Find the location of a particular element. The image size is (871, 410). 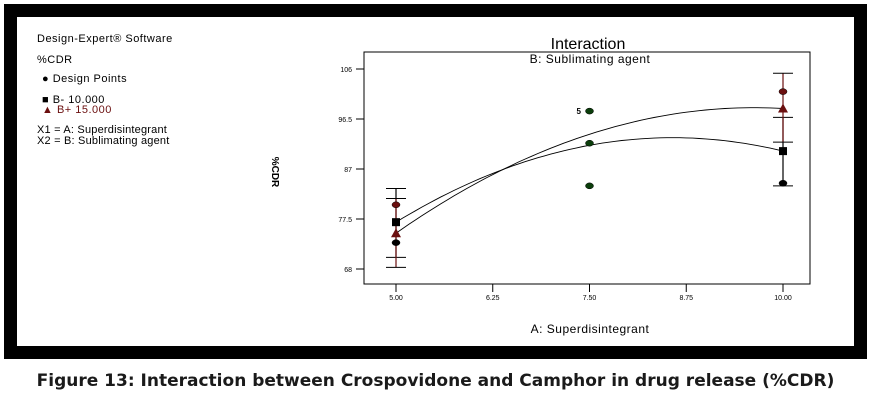

x-tick-label: 10.00 is located at coordinates (783, 298).